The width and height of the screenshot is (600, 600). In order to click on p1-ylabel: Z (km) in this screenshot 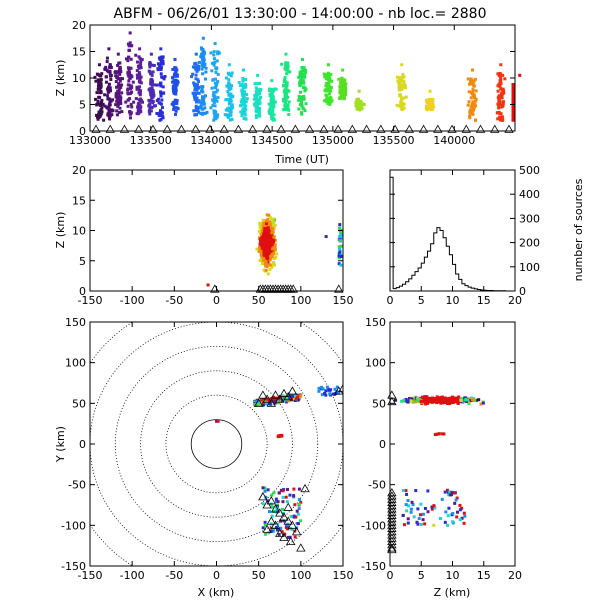, I will do `click(60, 78)`.